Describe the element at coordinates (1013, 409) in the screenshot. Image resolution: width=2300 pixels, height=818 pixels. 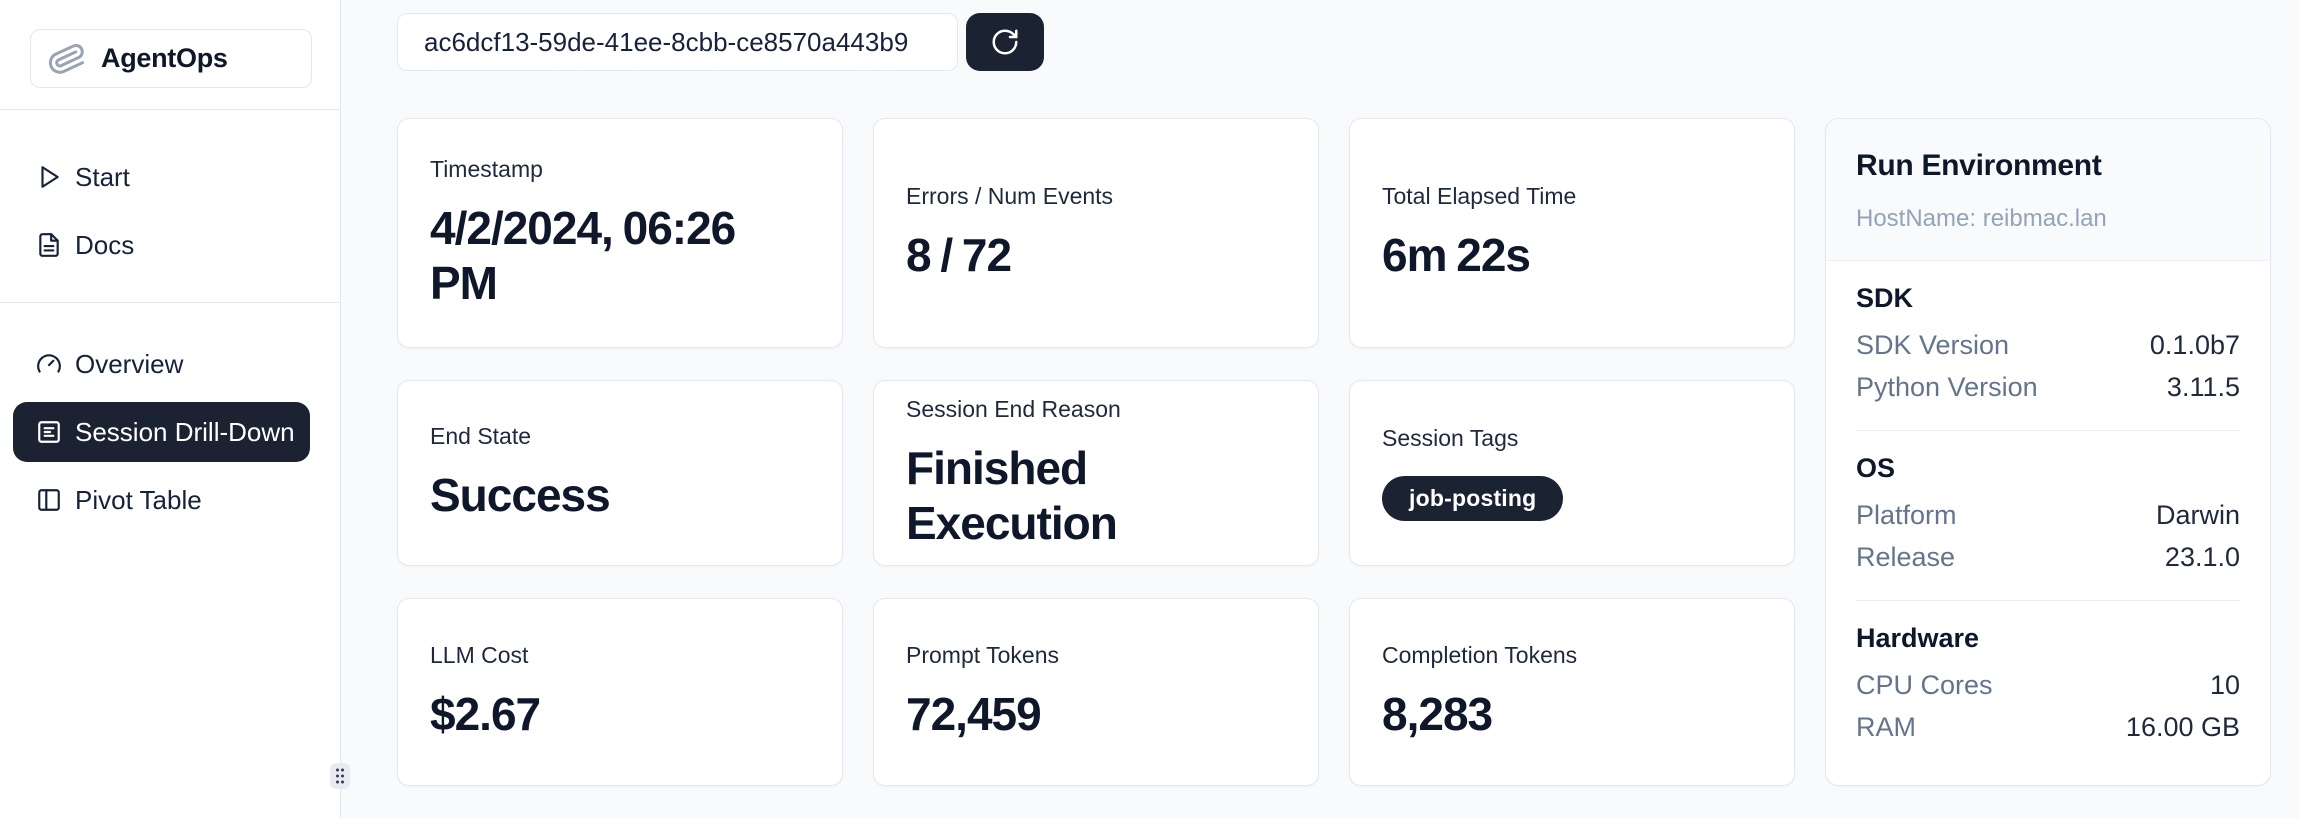
I see `card-label: Session End Reason` at that location.